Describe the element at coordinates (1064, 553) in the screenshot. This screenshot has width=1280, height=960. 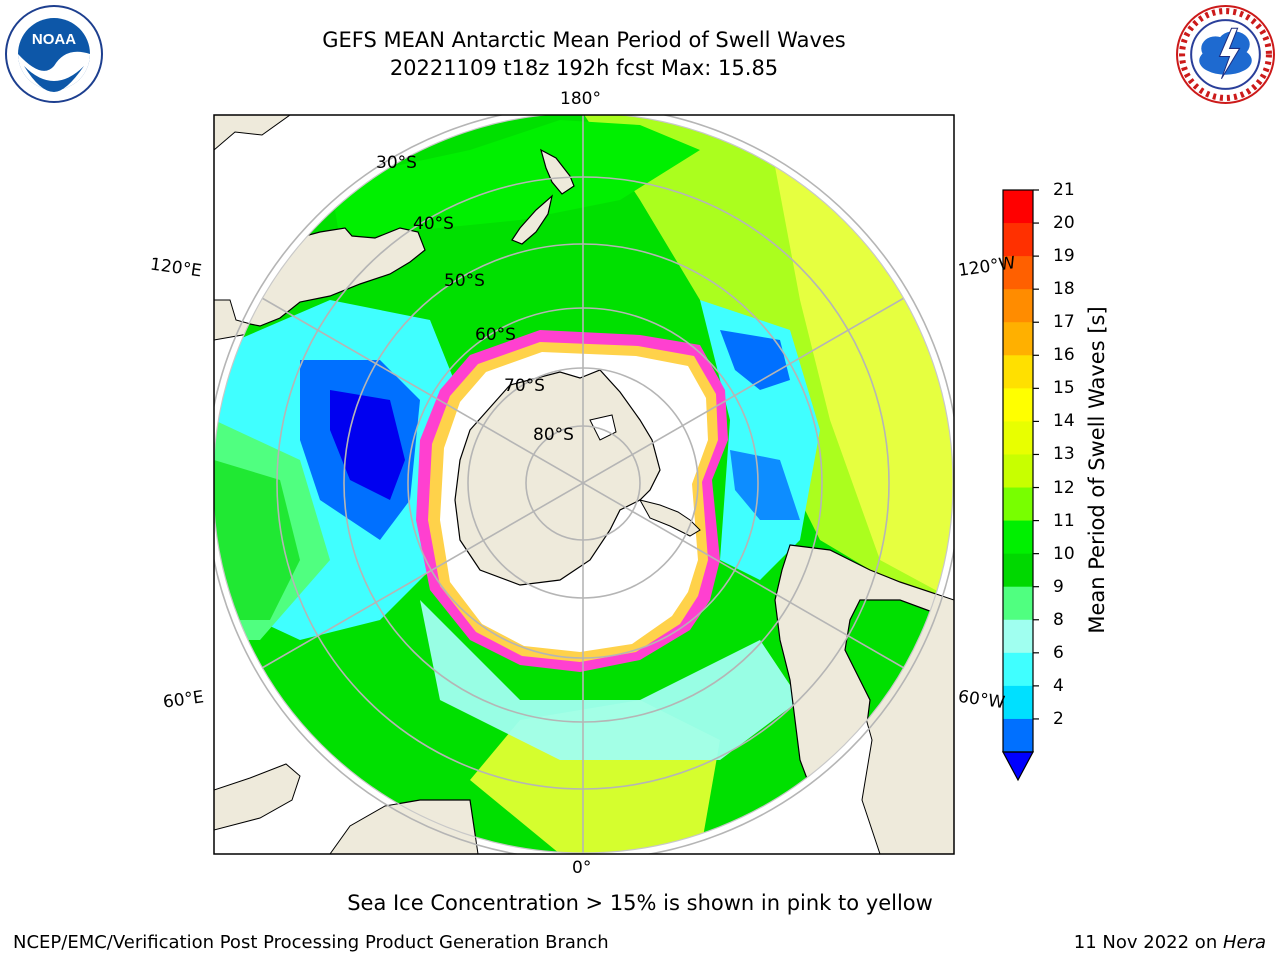
I see `colorbar-tick-label: 10` at that location.